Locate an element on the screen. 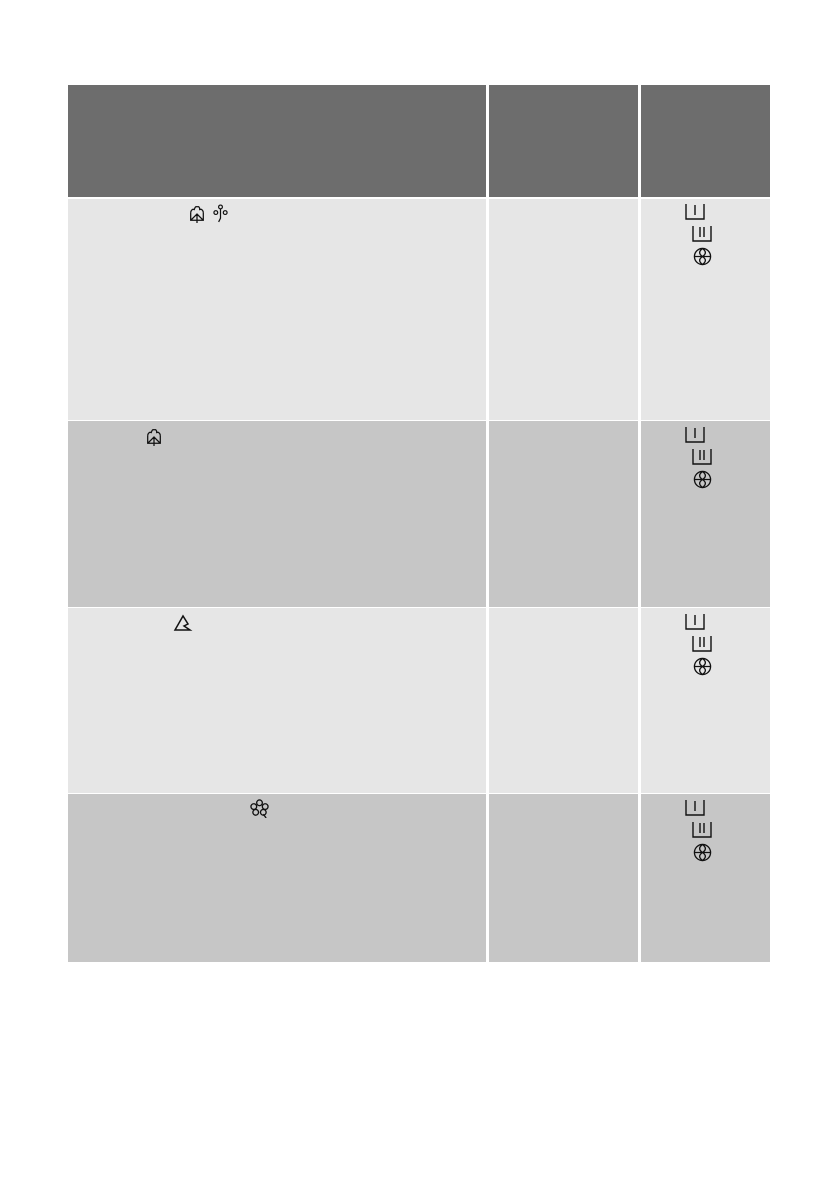 The height and width of the screenshot is (1190, 840). header-col-load is located at coordinates (563, 141).